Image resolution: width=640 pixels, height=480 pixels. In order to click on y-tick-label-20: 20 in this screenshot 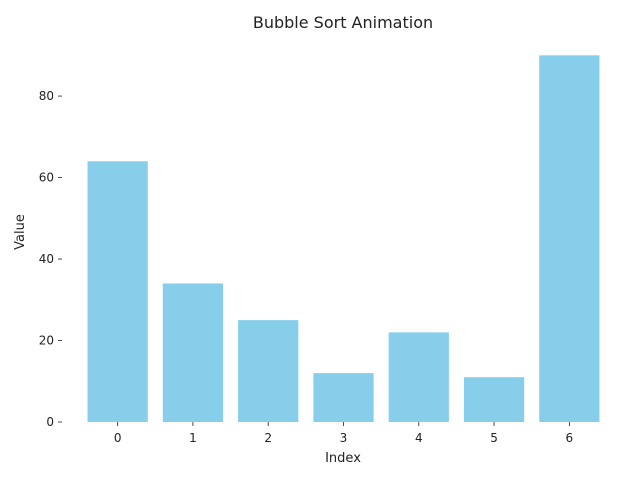, I will do `click(46, 341)`.